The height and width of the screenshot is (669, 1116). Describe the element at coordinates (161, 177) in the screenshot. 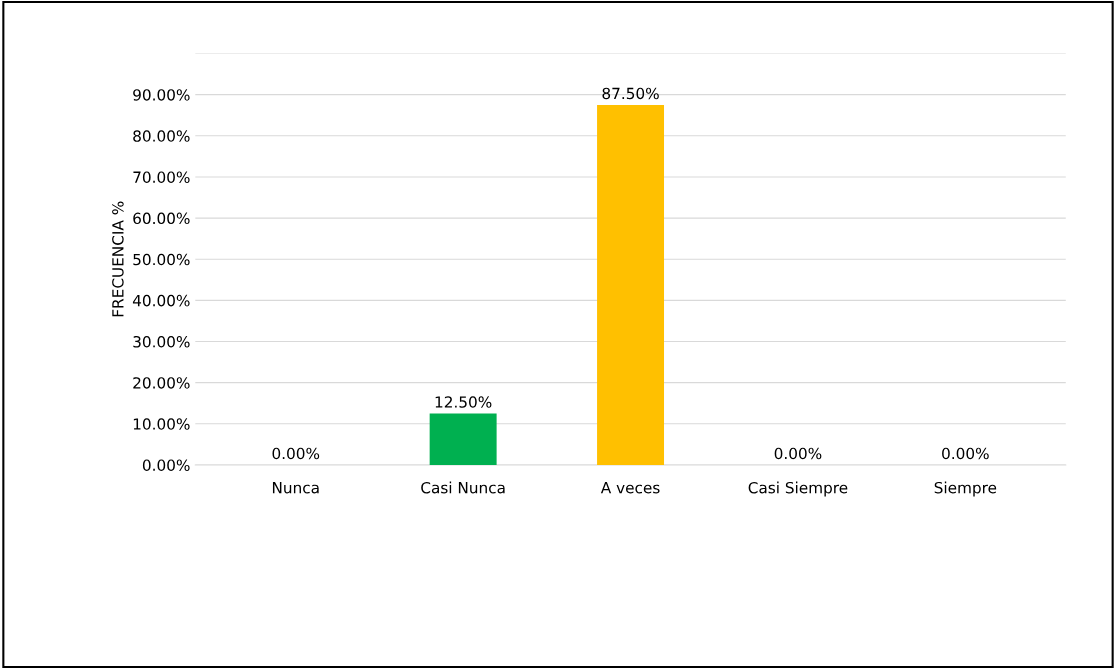

I see `y-tick-label: 70.00%` at that location.